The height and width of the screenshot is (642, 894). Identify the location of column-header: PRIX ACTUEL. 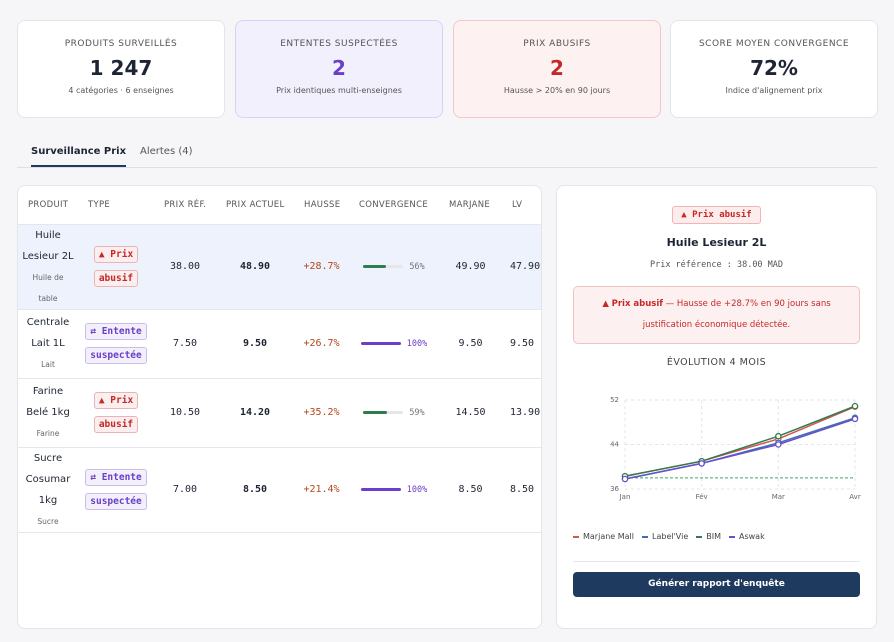
(255, 205).